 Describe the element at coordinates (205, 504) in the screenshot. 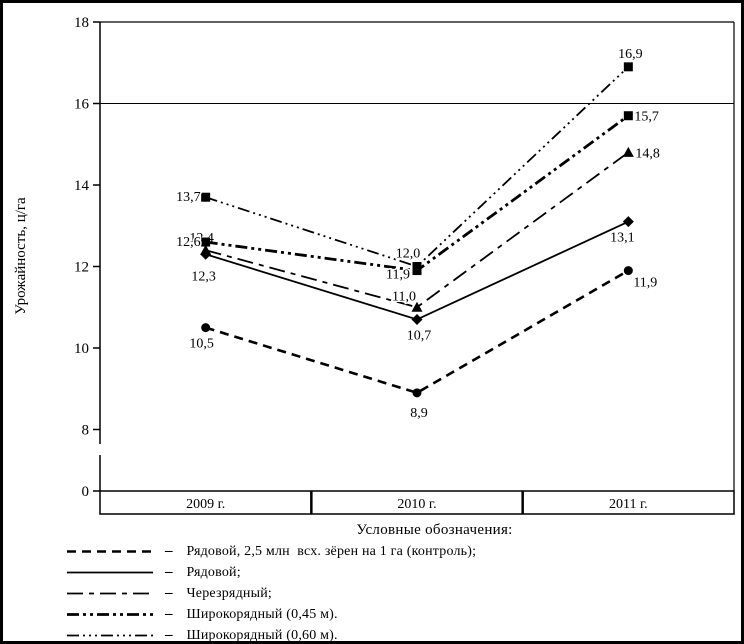

I see `x-category-label: 2009 г.` at that location.